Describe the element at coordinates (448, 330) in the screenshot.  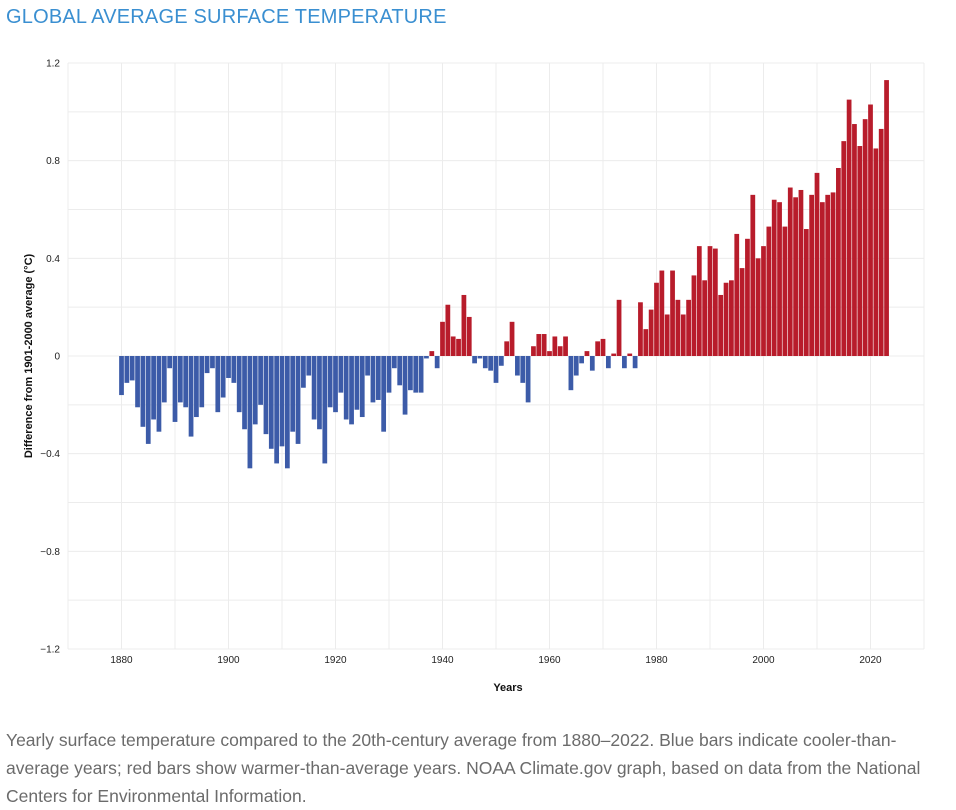
I see `bar-1941` at that location.